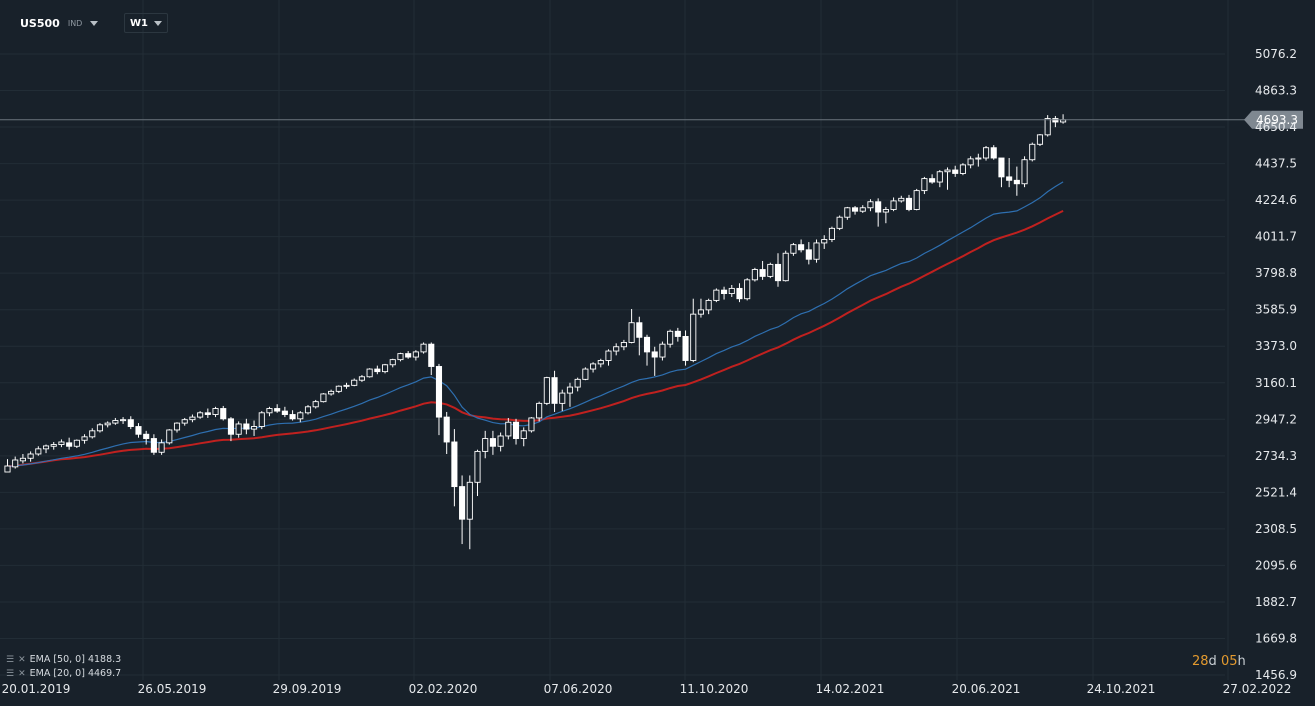 This screenshot has height=706, width=1315. I want to click on y-tick-label: 5076.2, so click(1276, 54).